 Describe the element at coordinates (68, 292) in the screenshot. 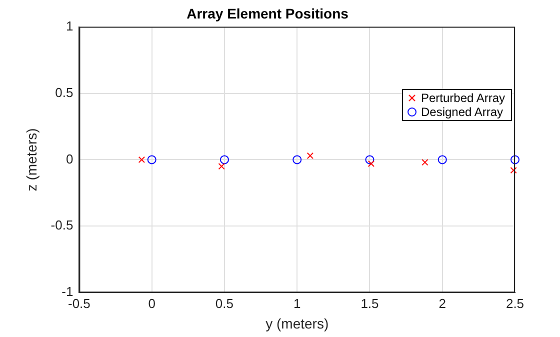

I see `y-tick-label: -1` at that location.